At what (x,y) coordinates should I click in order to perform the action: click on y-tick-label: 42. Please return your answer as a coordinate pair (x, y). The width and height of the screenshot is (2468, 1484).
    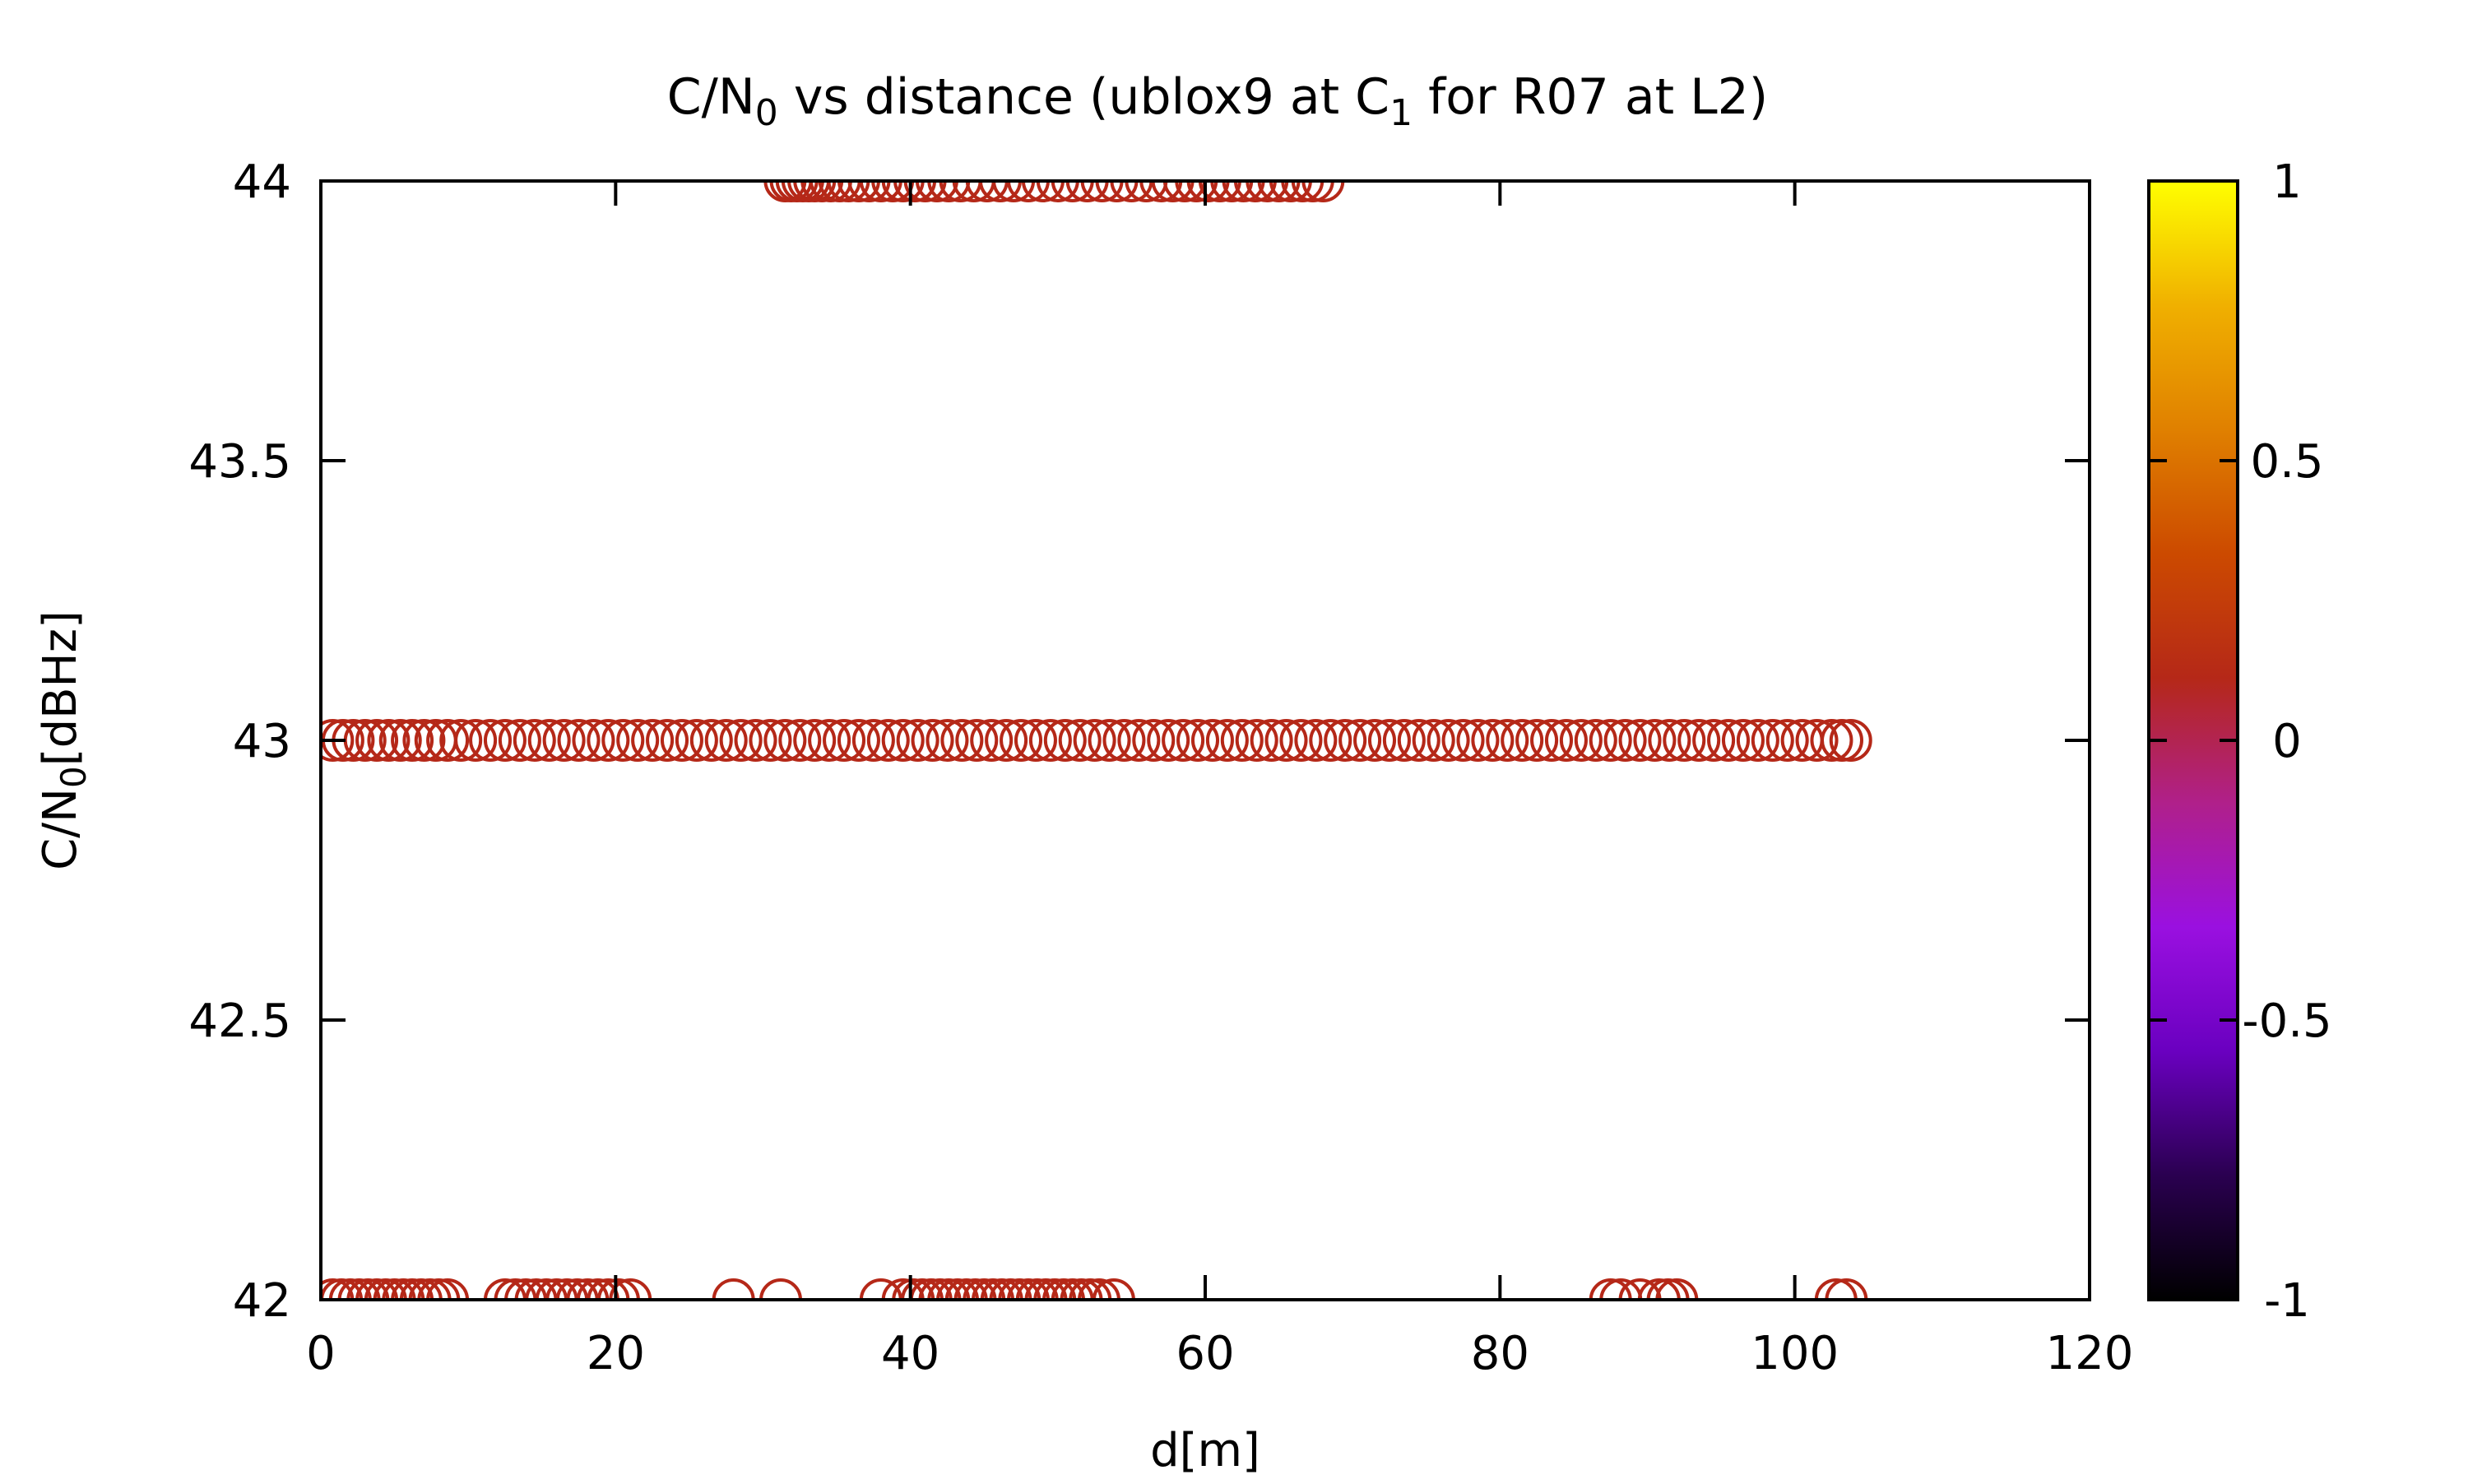
    Looking at the image, I should click on (262, 1301).